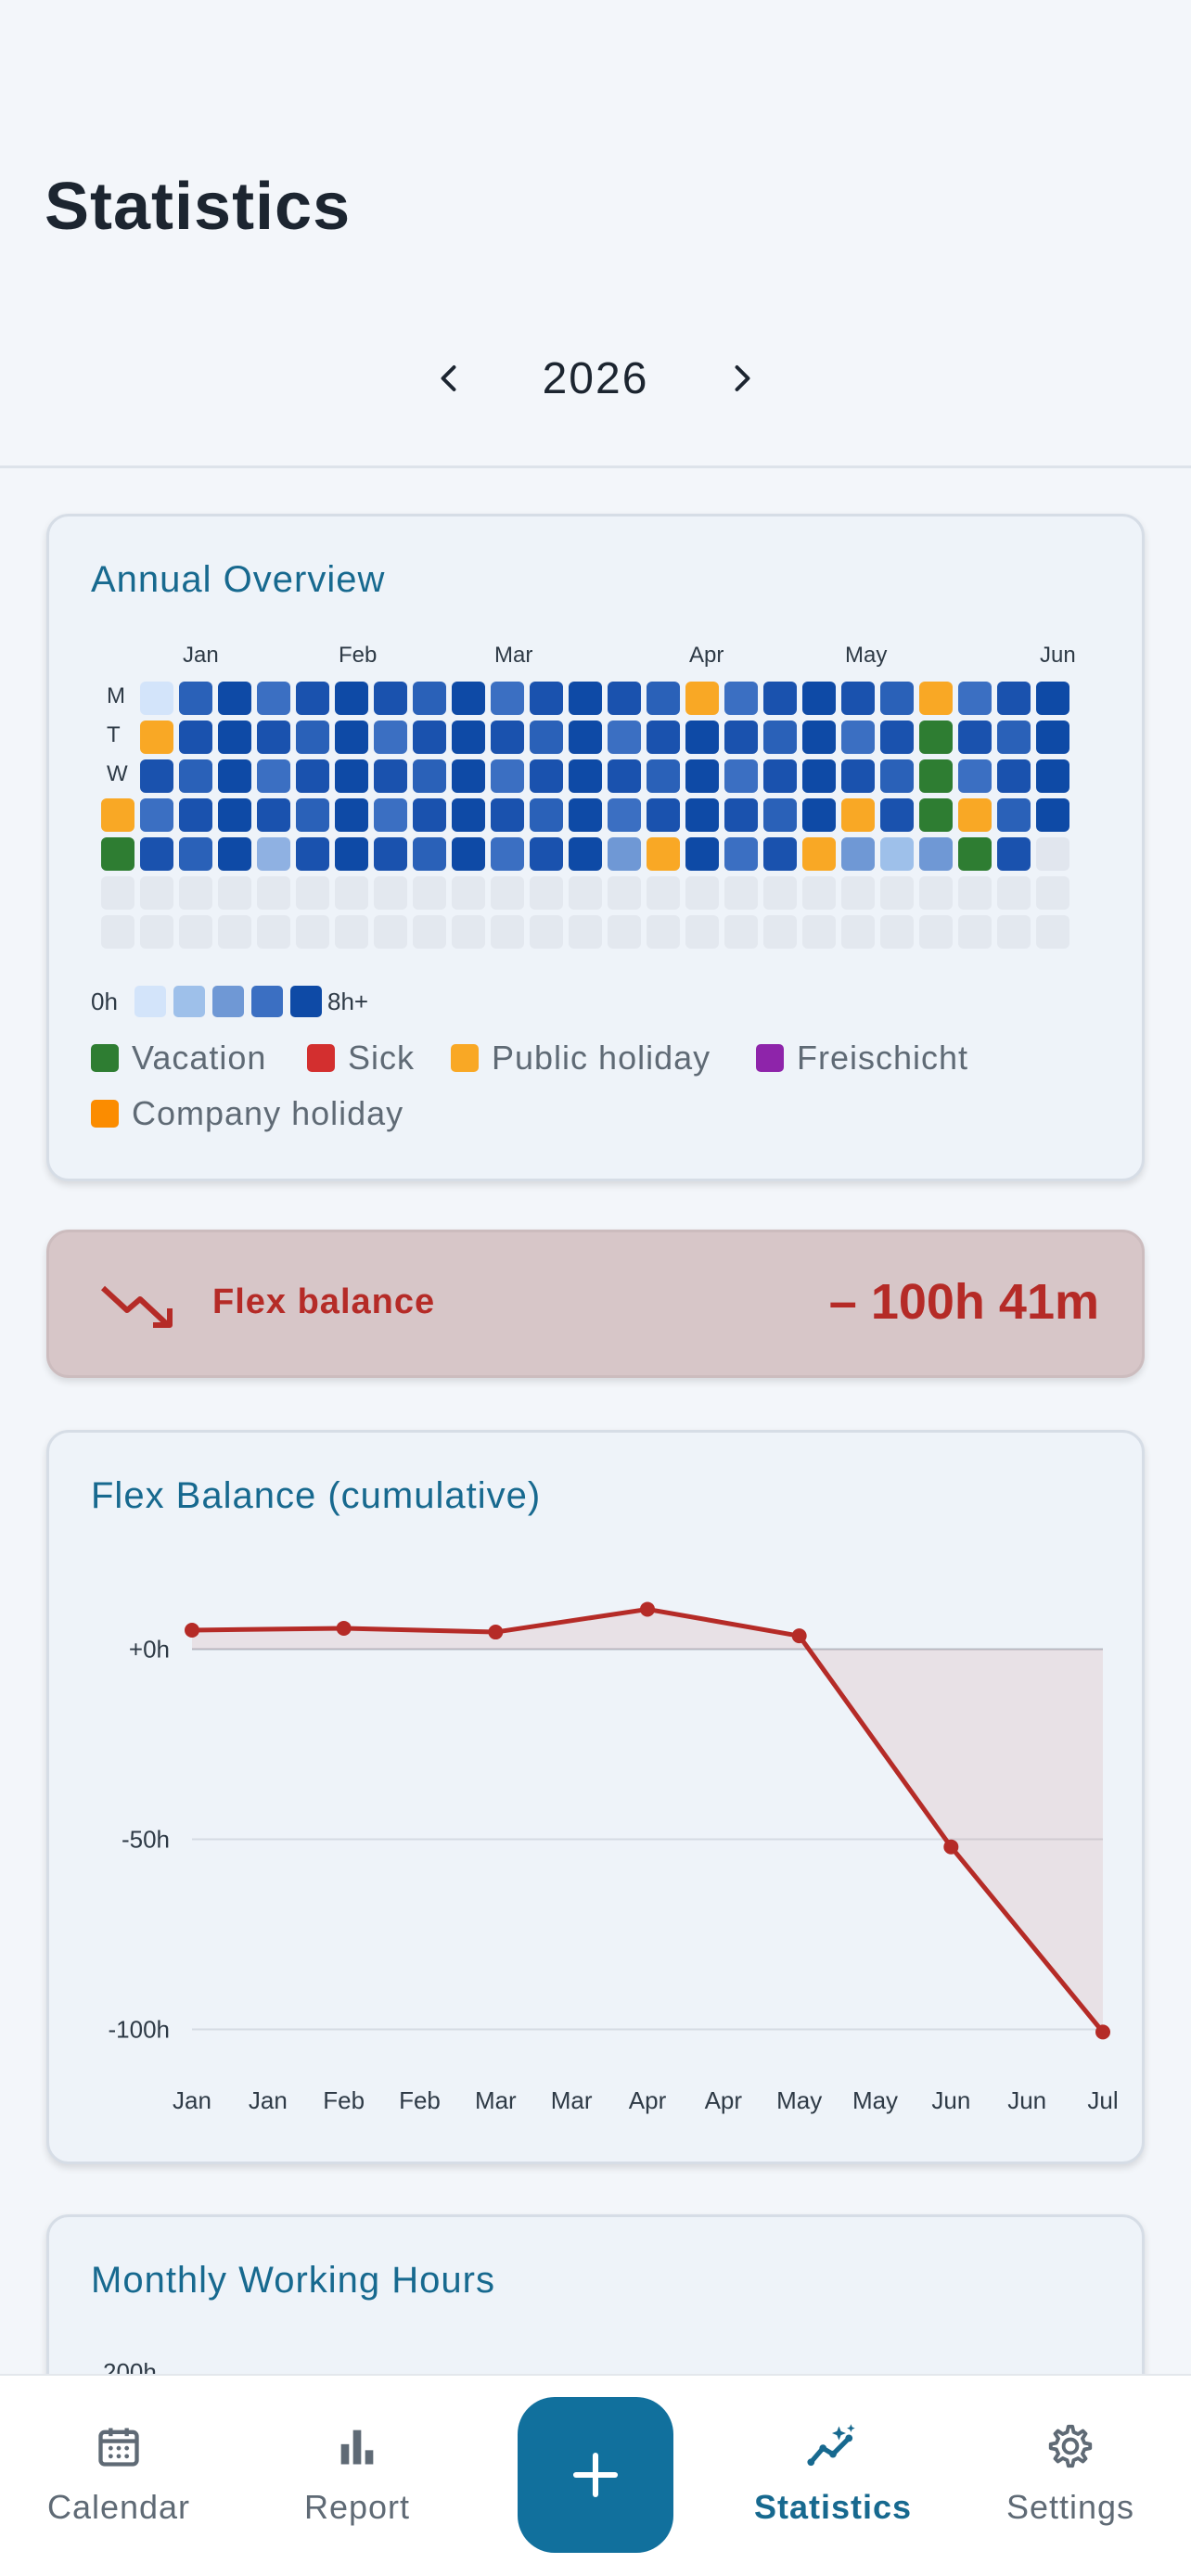  What do you see at coordinates (496, 2100) in the screenshot?
I see `x-tick-label: Mar` at bounding box center [496, 2100].